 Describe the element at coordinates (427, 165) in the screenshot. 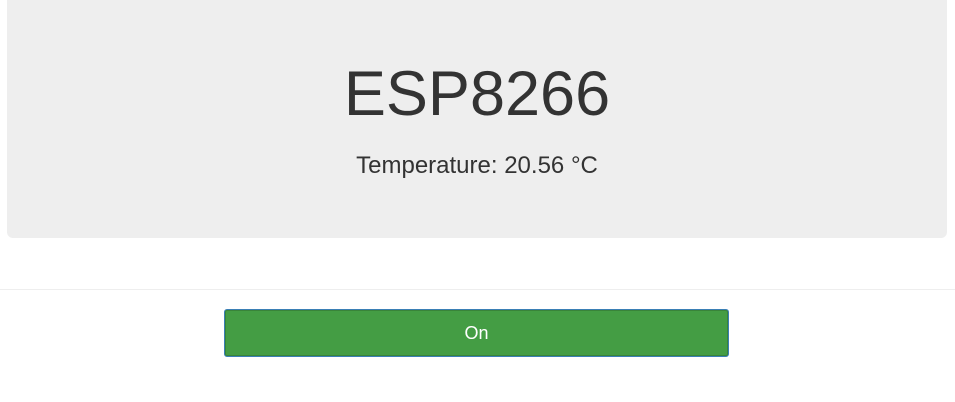

I see `temperature-label: Temperature:` at that location.